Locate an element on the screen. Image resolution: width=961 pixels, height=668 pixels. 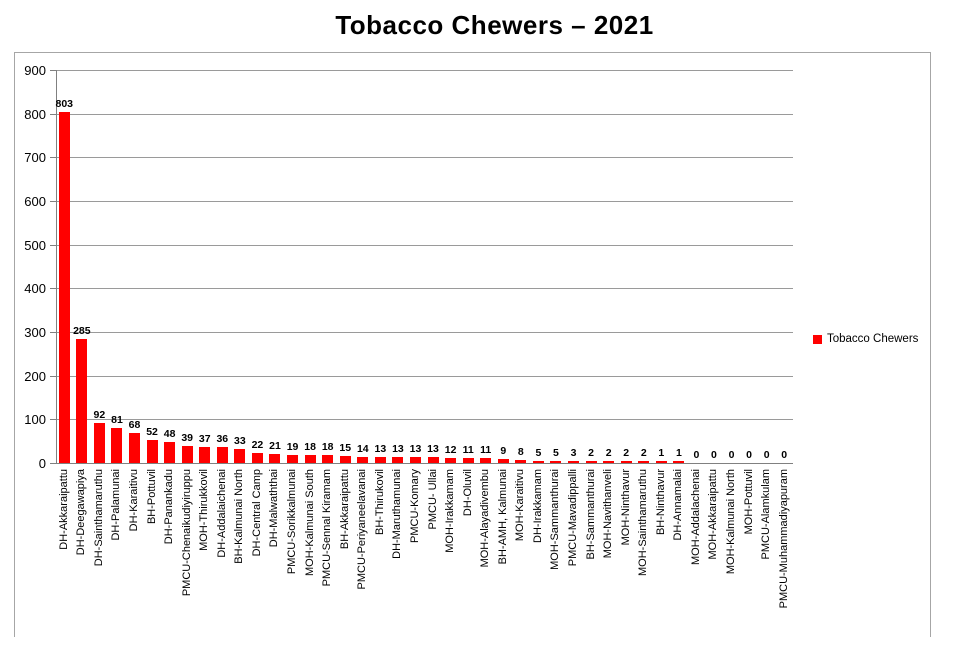
category-label: DH-Karaitivu is located at coordinates (134, 500).